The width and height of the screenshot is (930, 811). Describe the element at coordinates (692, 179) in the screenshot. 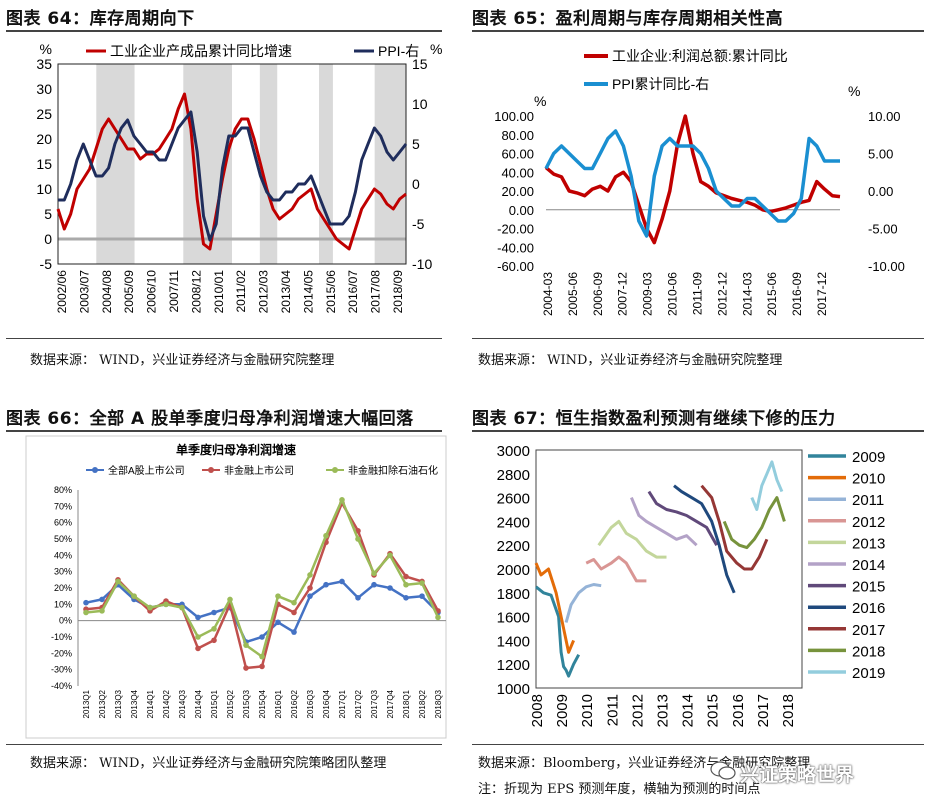

I see `series-line-profit` at that location.